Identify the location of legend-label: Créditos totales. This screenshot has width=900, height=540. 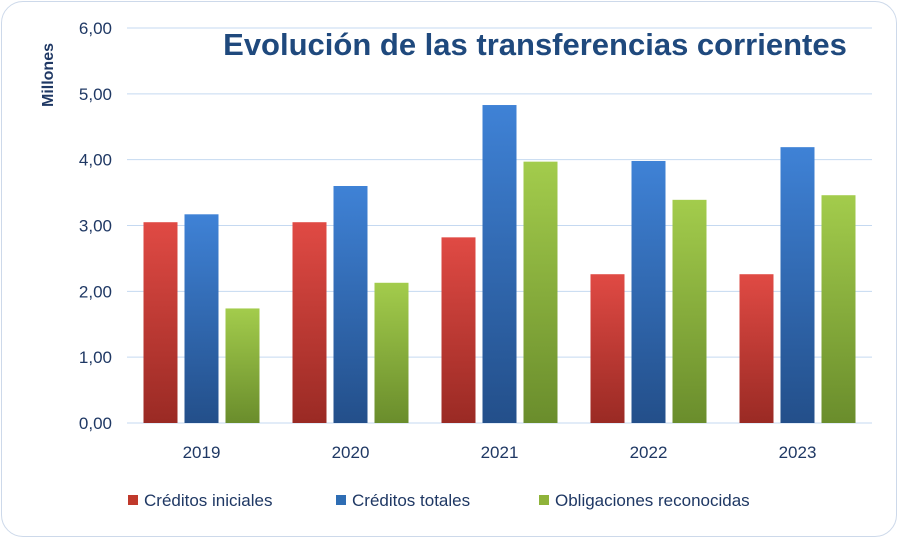
(411, 500).